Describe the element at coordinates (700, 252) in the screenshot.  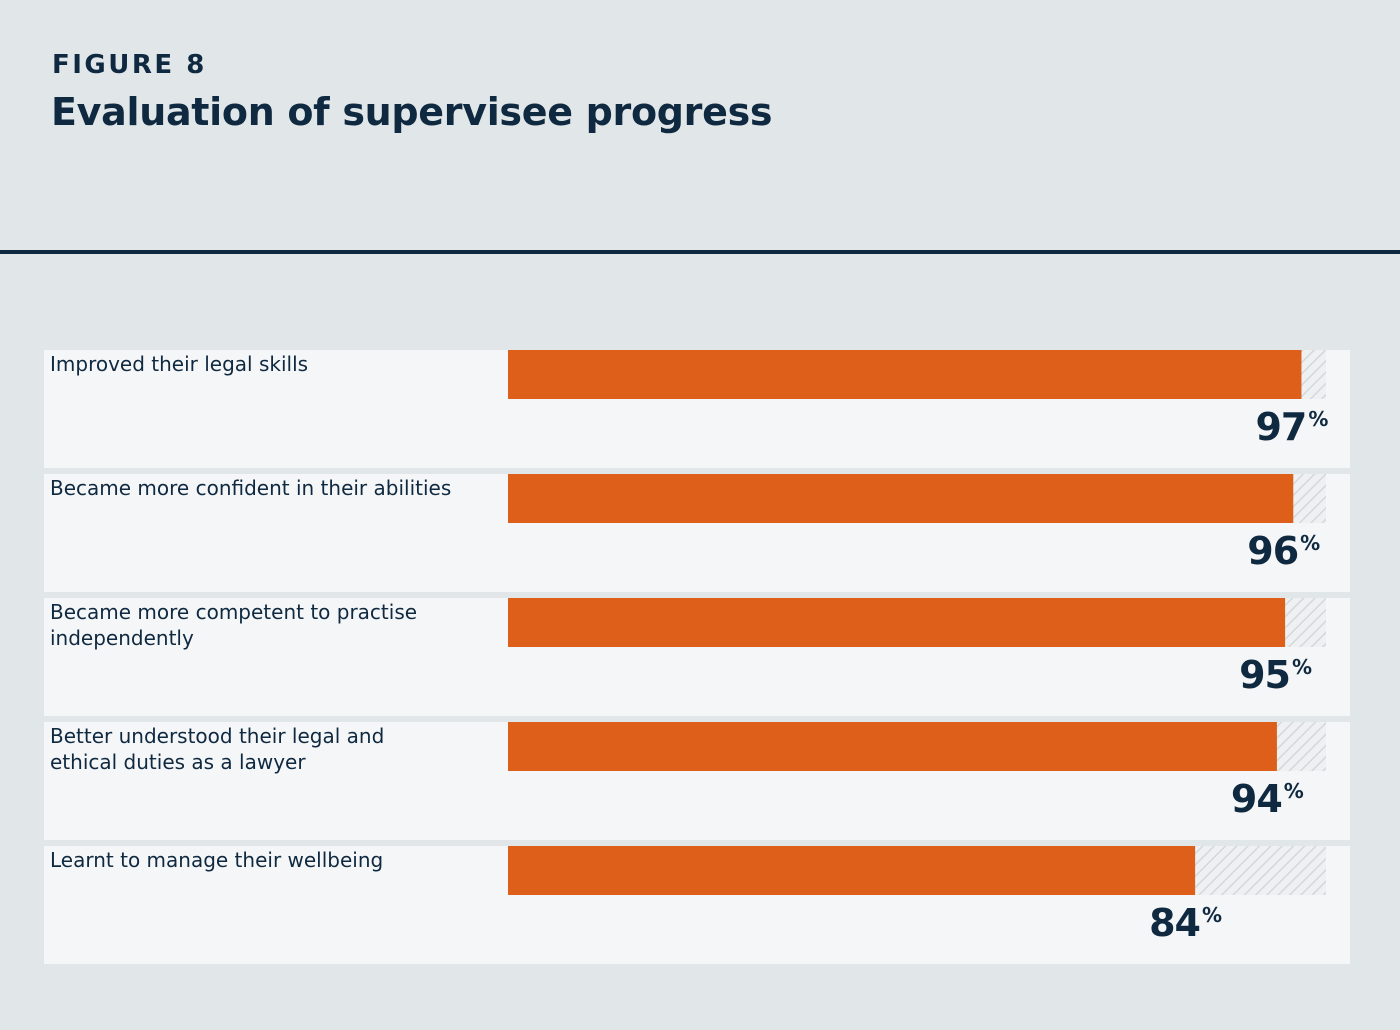
I see `header-divider` at that location.